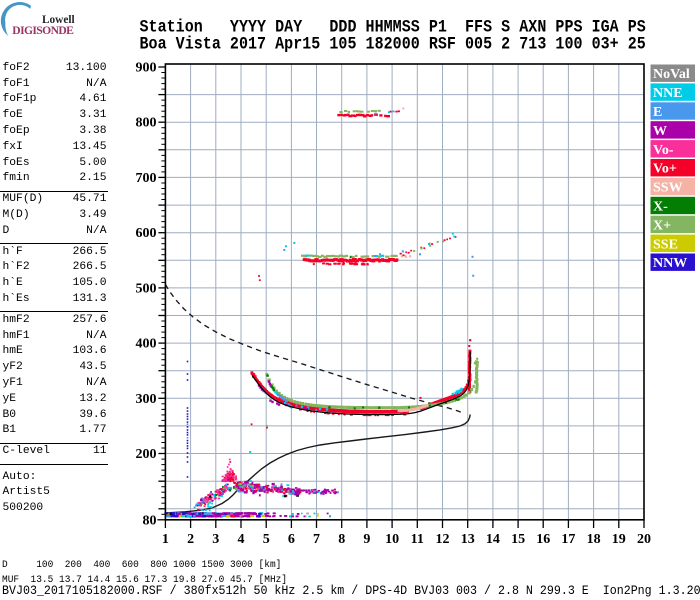  I want to click on svg-text: W, so click(660, 131).